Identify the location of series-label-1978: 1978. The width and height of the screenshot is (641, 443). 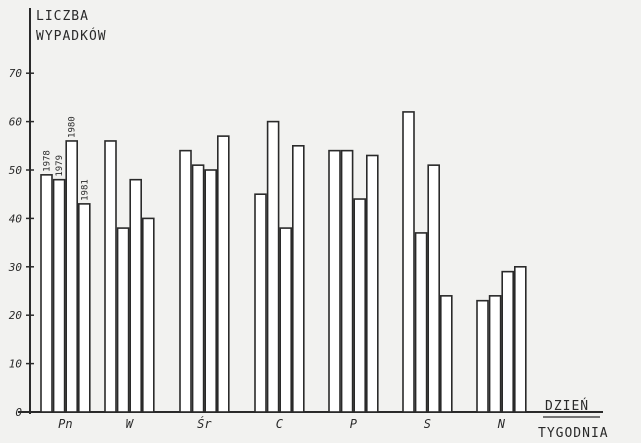
(48, 161).